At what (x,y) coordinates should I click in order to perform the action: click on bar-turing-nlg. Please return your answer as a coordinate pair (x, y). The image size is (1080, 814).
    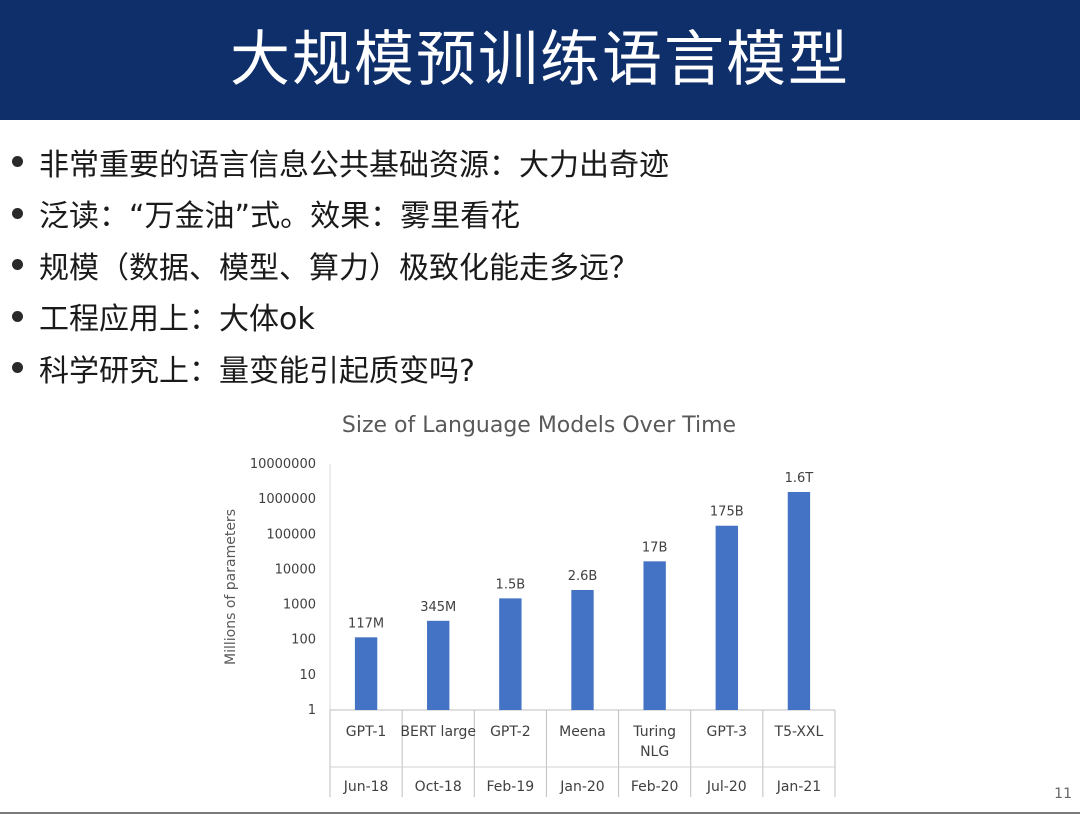
    Looking at the image, I should click on (654, 635).